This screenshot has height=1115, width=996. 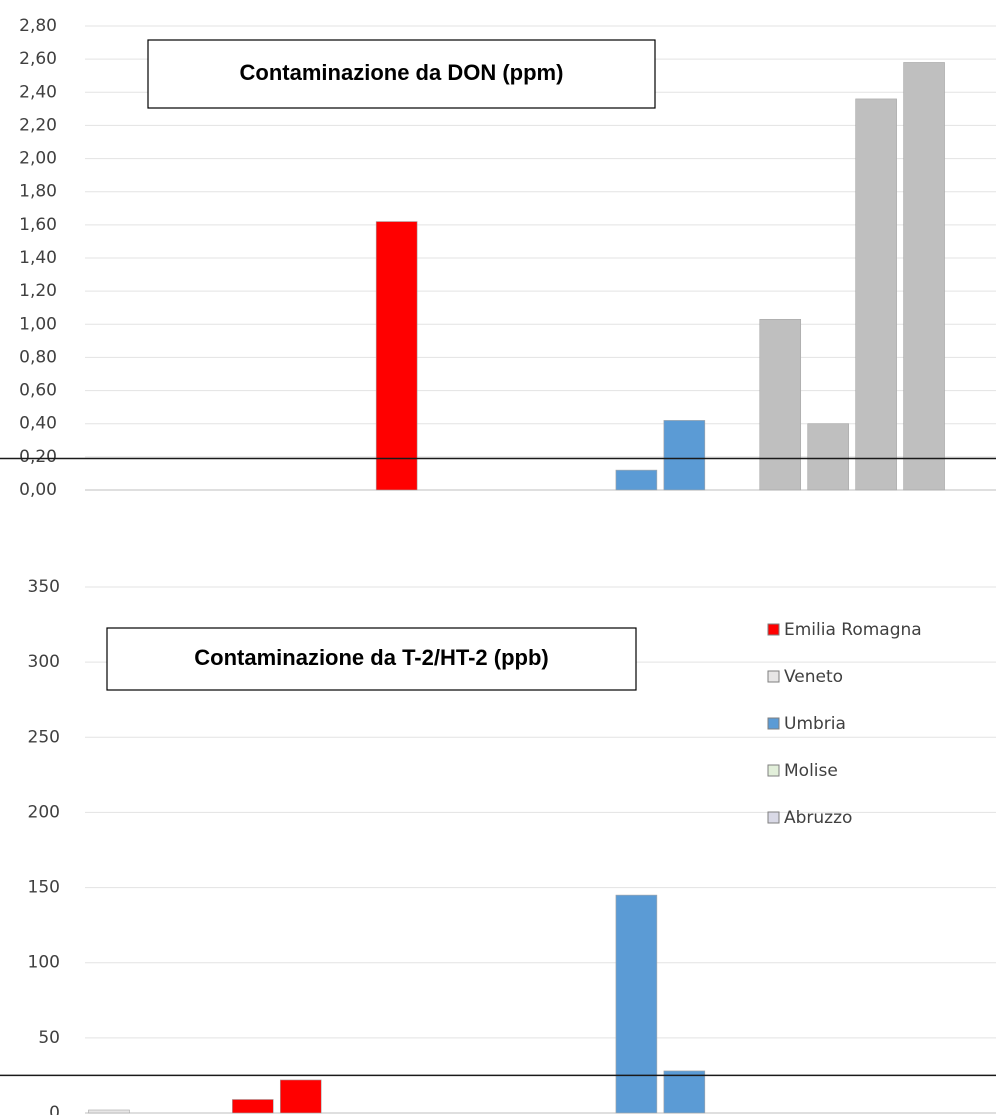 What do you see at coordinates (38, 324) in the screenshot?
I see `y-tick-label: 1,00` at bounding box center [38, 324].